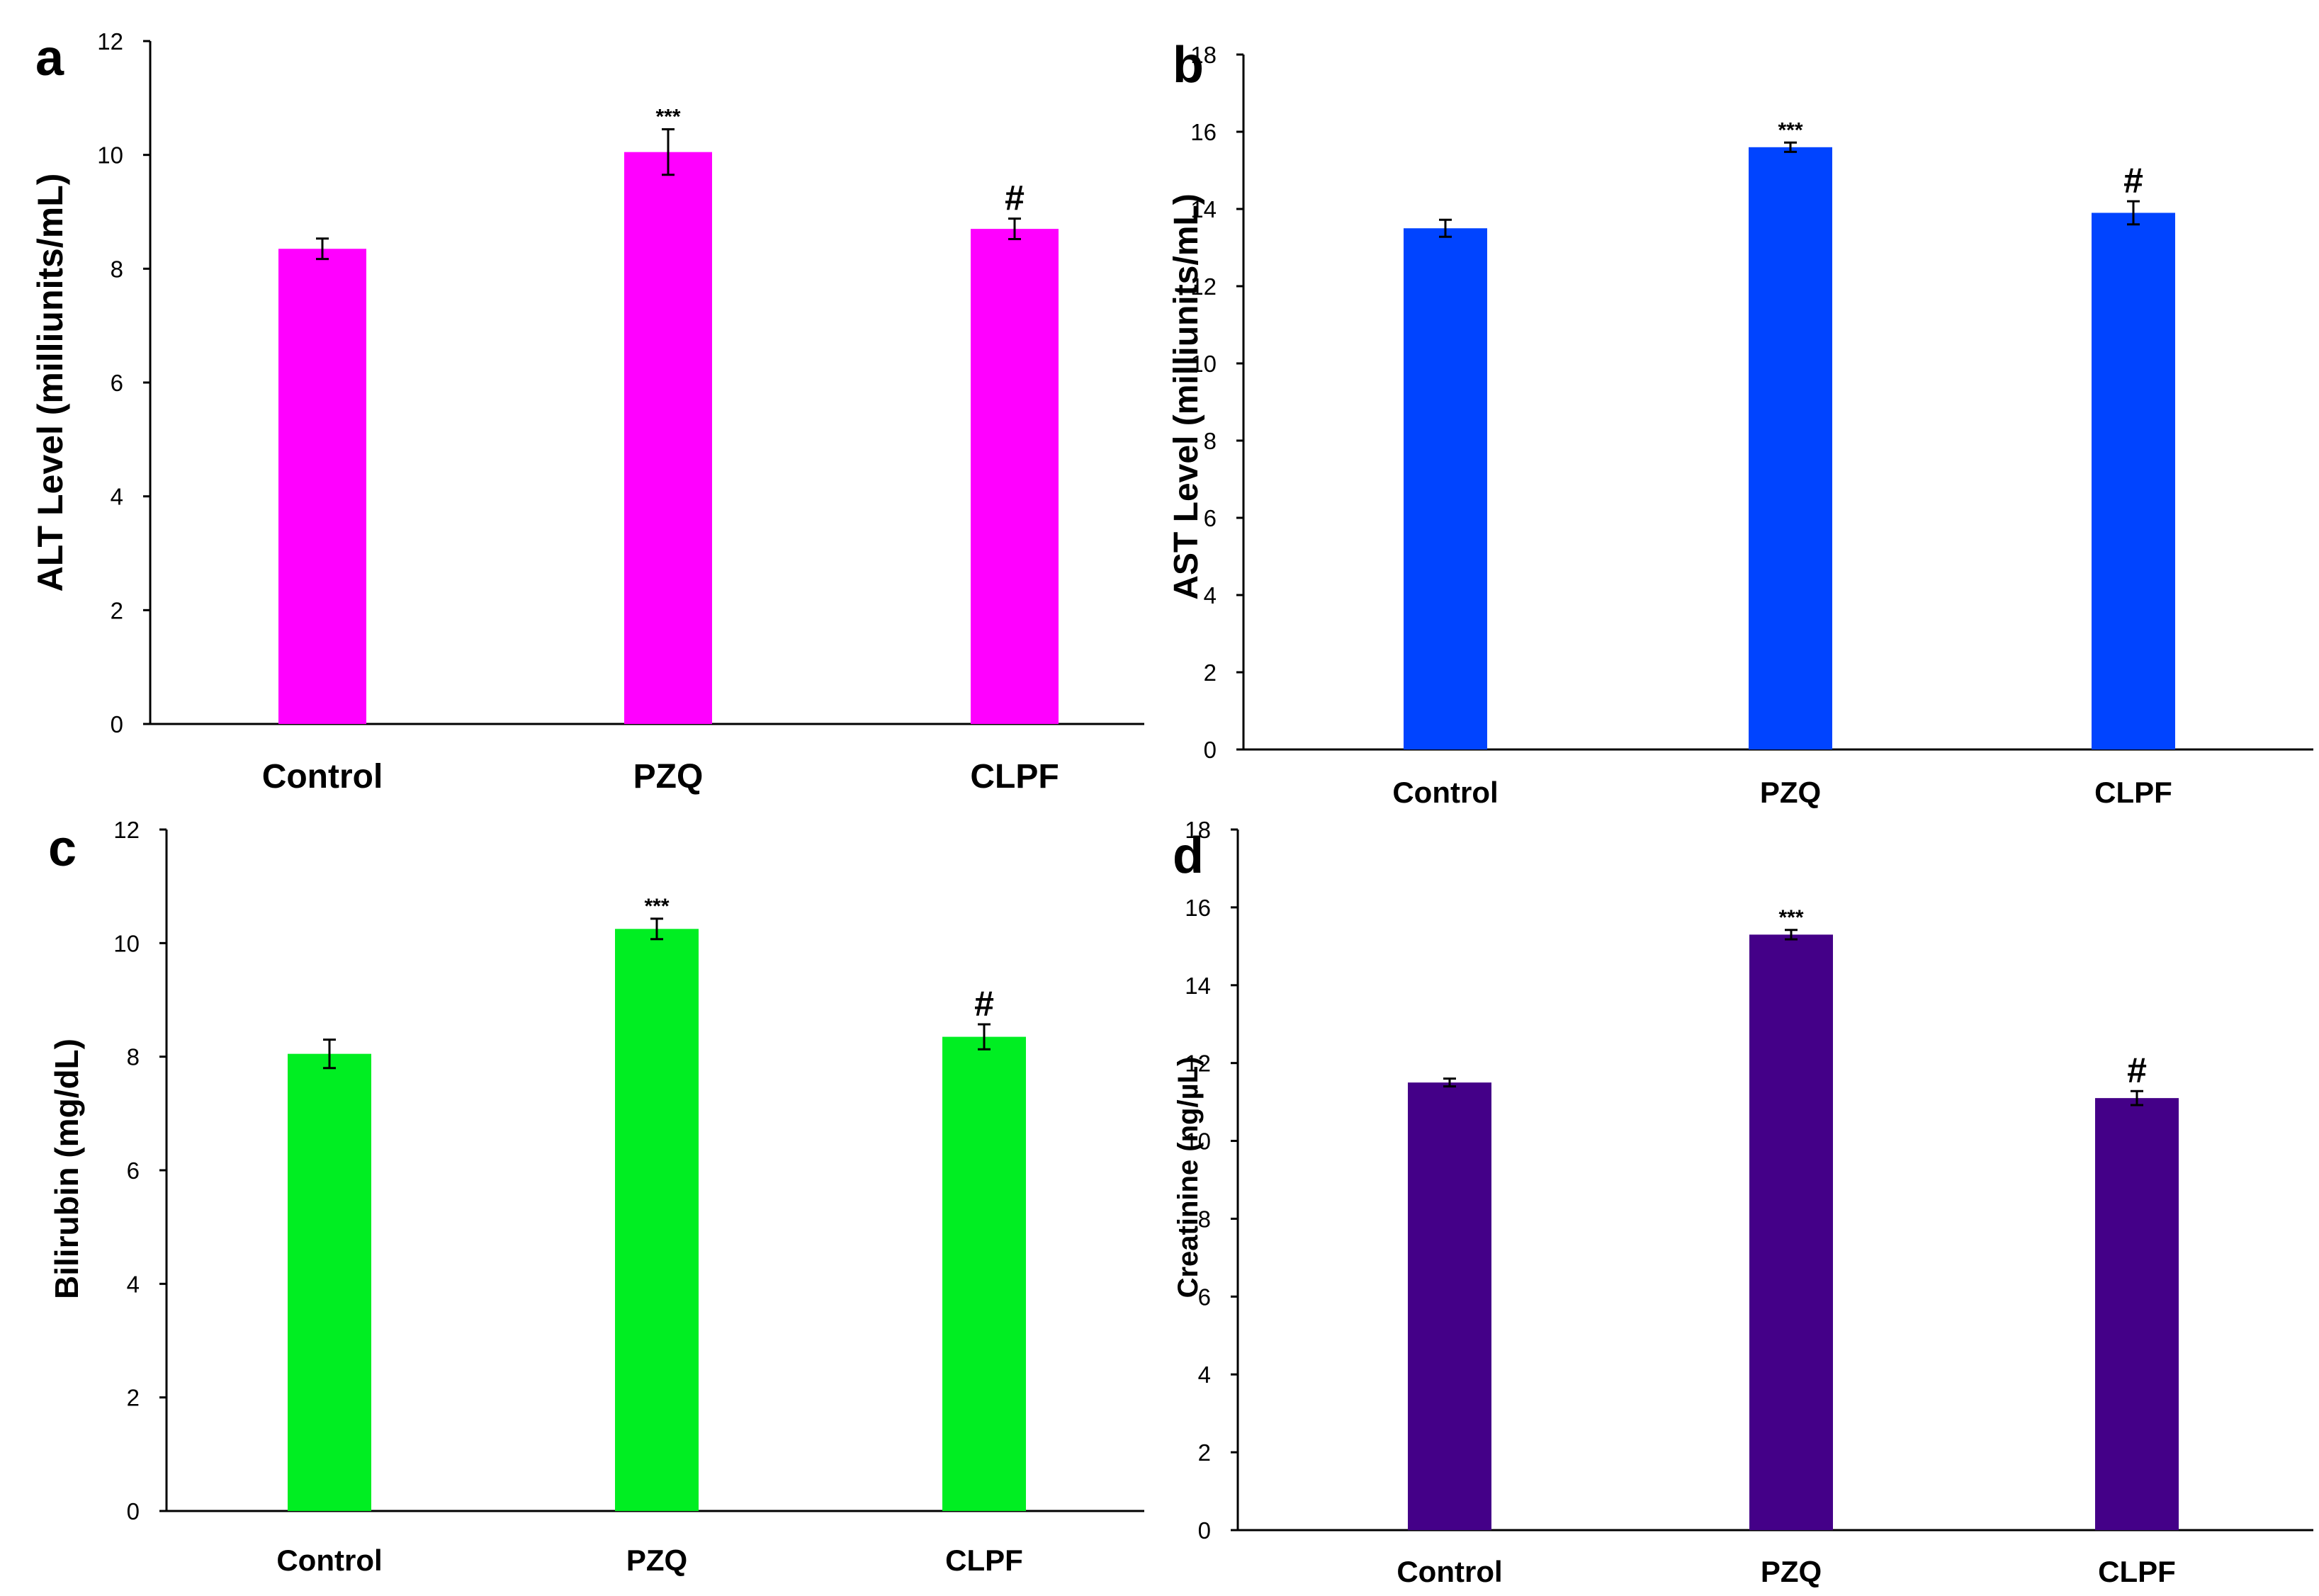 This screenshot has width=2319, height=1596. What do you see at coordinates (667, 117) in the screenshot?
I see `significance-label-a-1: ***` at bounding box center [667, 117].